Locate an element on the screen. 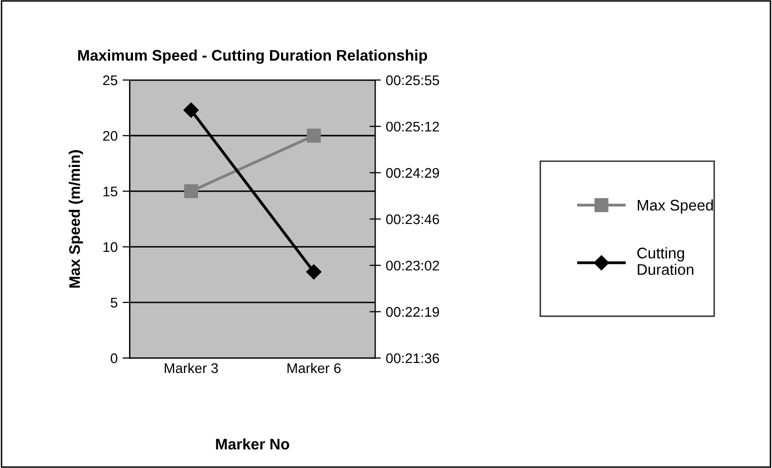  y2-tick-label: 00:22:19 is located at coordinates (413, 312).